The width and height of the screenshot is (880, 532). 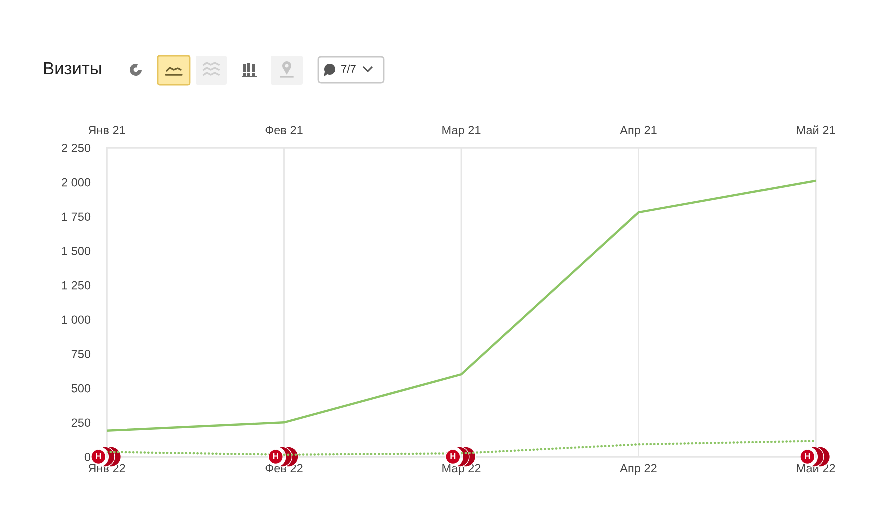 What do you see at coordinates (76, 320) in the screenshot?
I see `y-tick-label: 1 000` at bounding box center [76, 320].